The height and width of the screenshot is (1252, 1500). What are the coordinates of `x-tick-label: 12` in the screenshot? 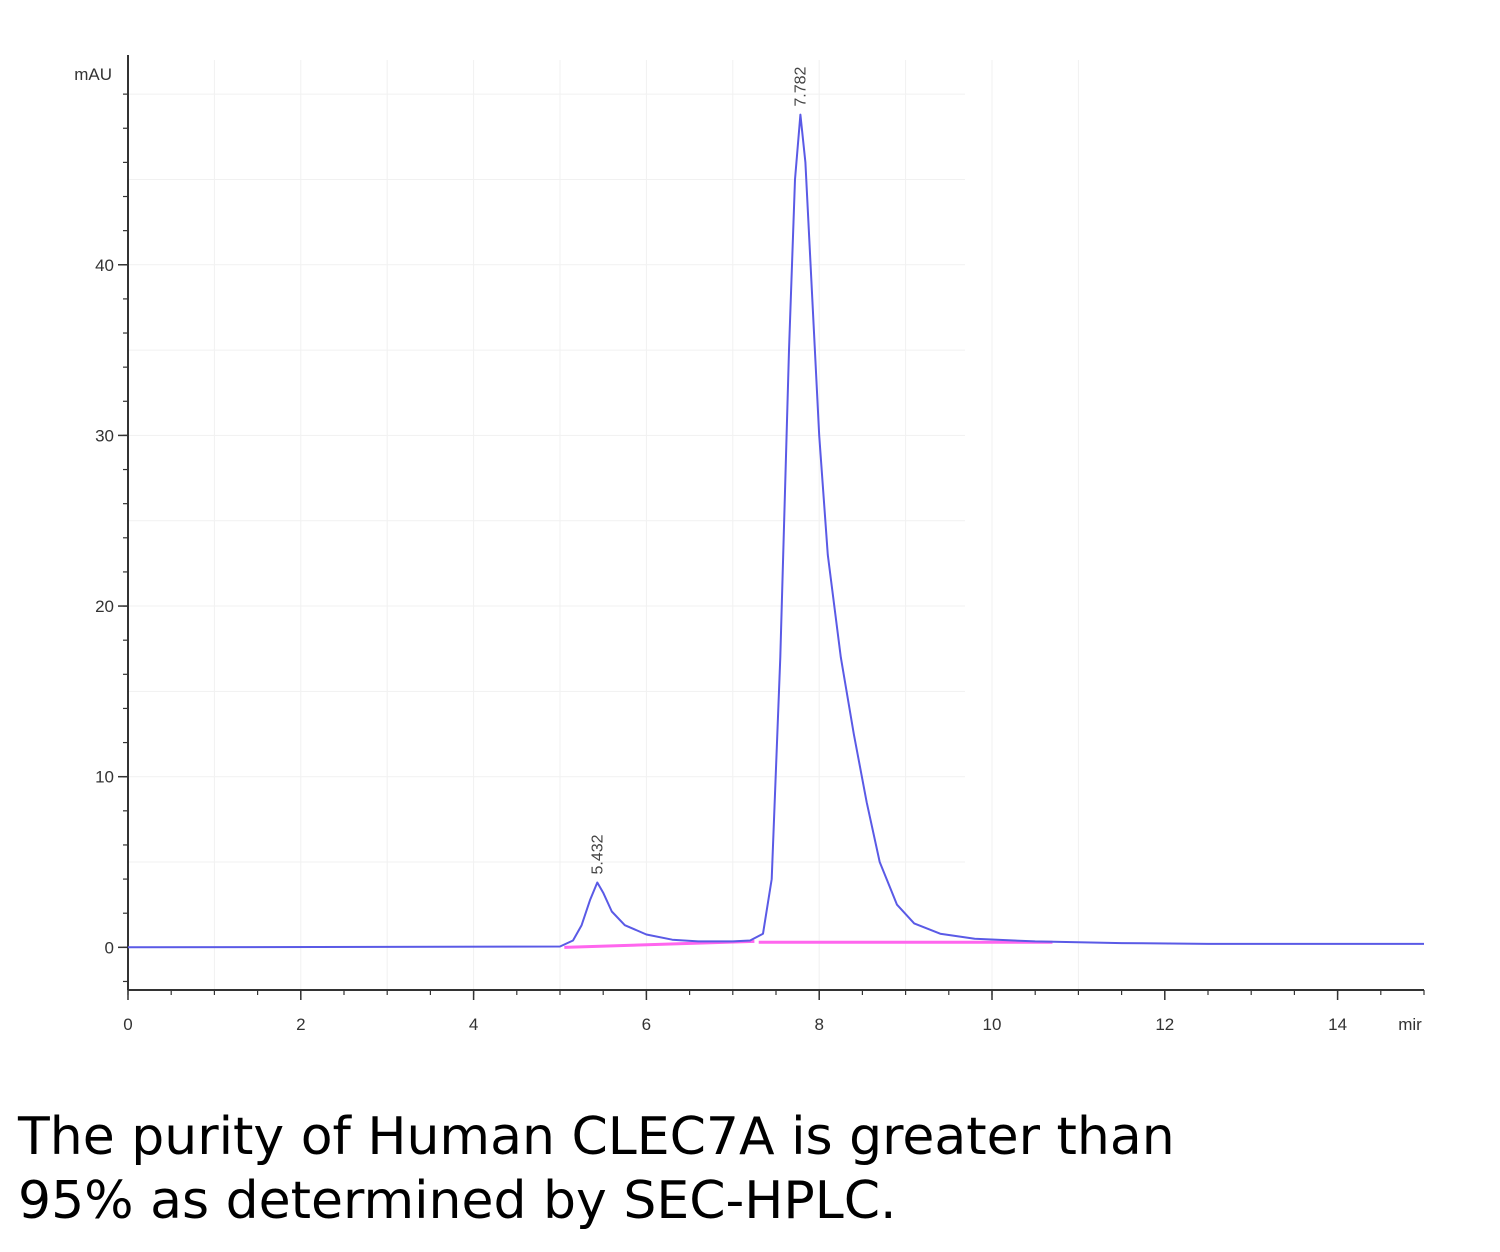 It's located at (1164, 1024).